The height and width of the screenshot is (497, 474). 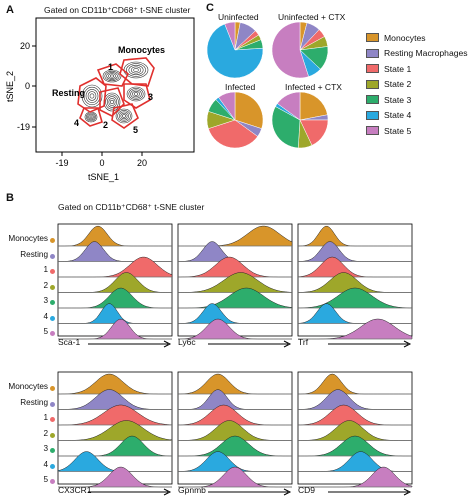 What do you see at coordinates (312, 17) in the screenshot?
I see `pie-title-uninfected-ctx: Uninfected + CTX` at bounding box center [312, 17].